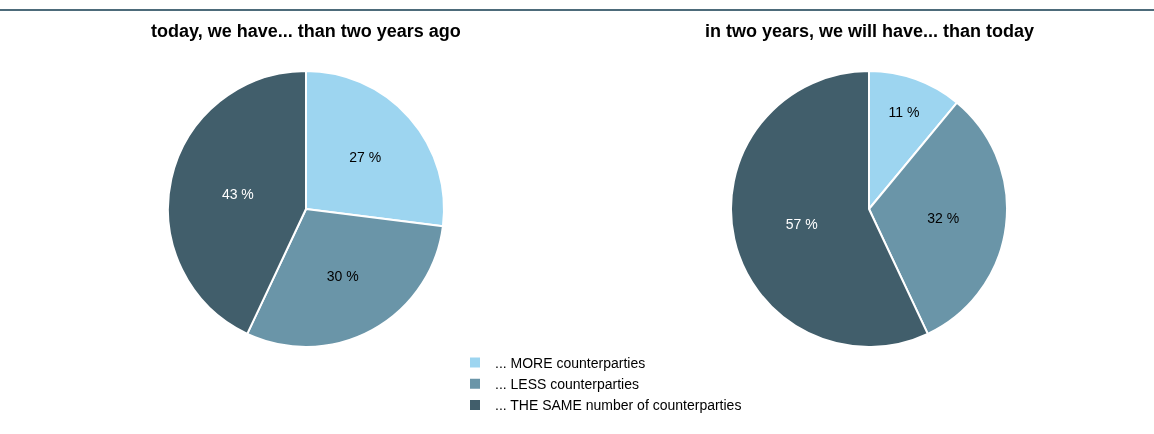 This screenshot has height=434, width=1154. Describe the element at coordinates (570, 363) in the screenshot. I see `legend-label: ... MORE counterparties` at that location.